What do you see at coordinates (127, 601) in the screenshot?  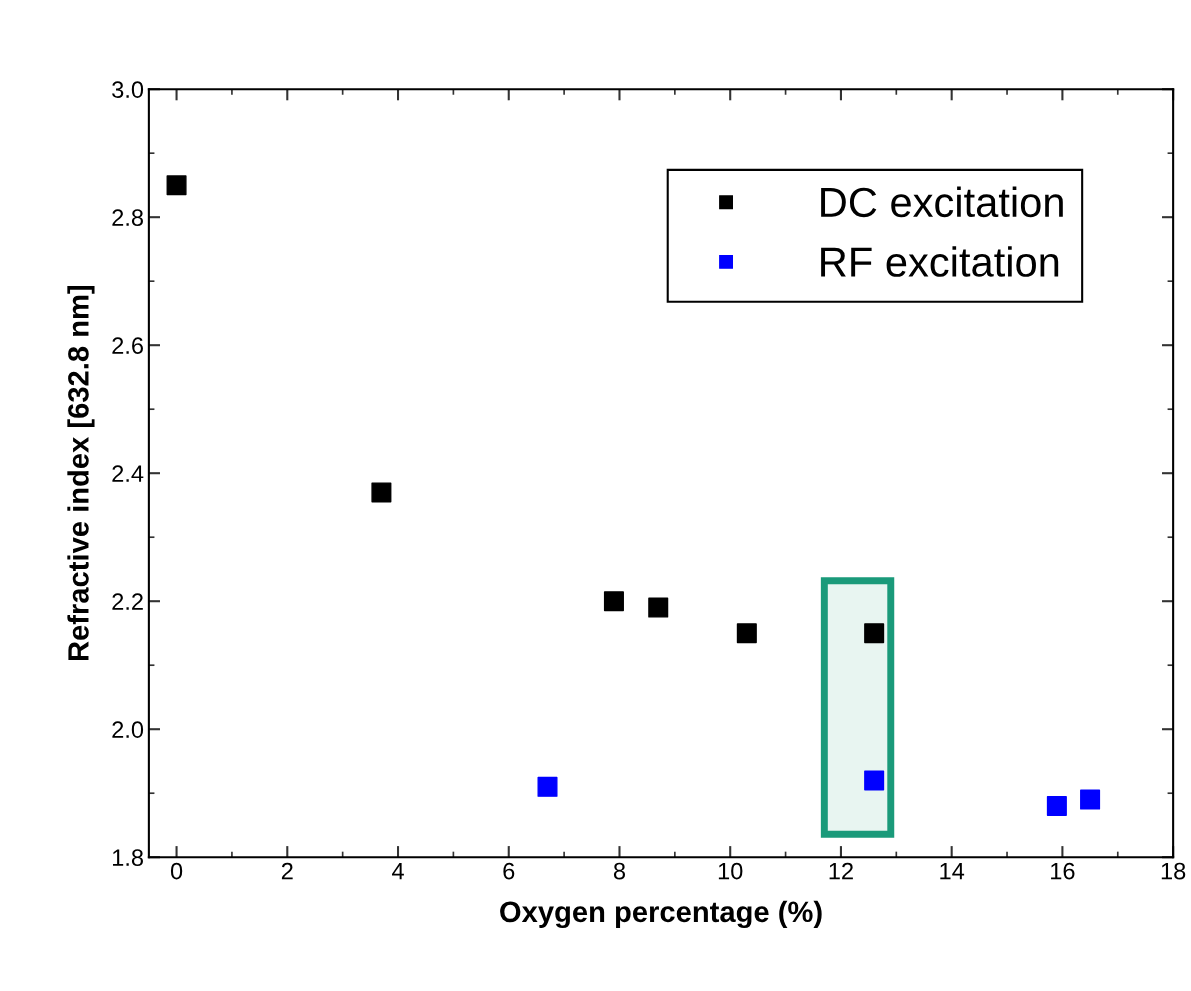 I see `y-tick-label: 2.2` at bounding box center [127, 601].